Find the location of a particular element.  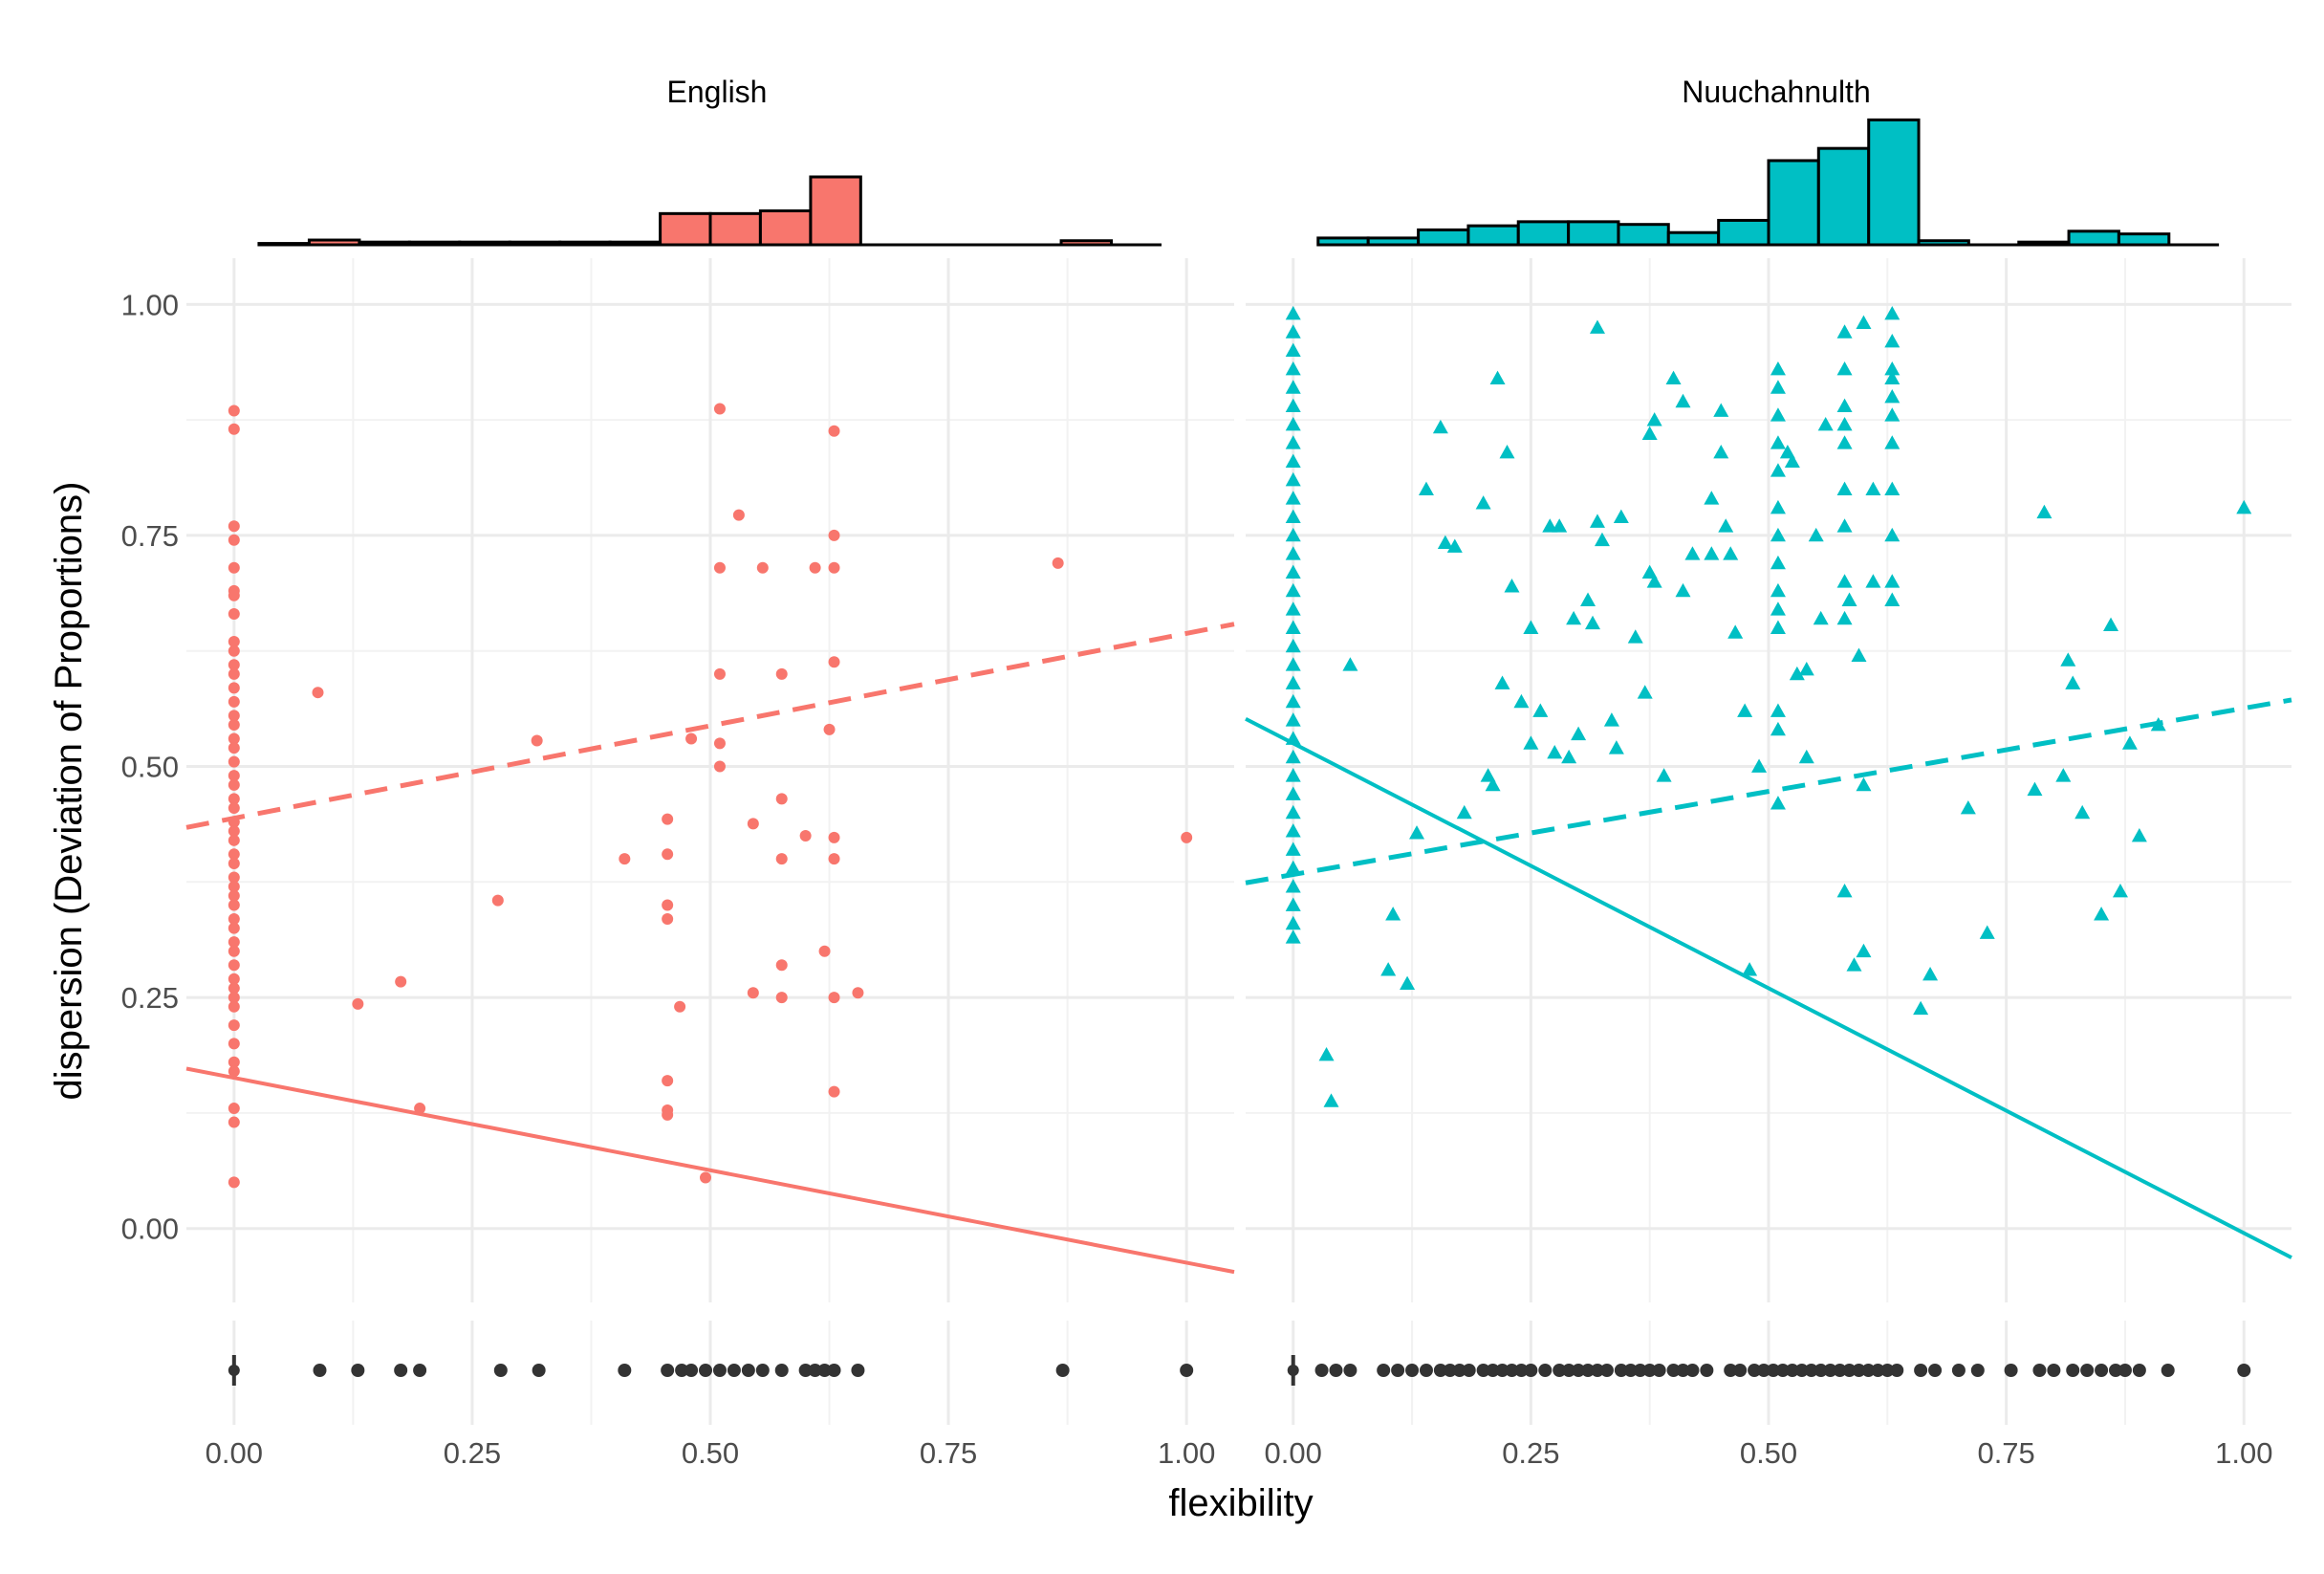

panel-title-english: English is located at coordinates (717, 92).